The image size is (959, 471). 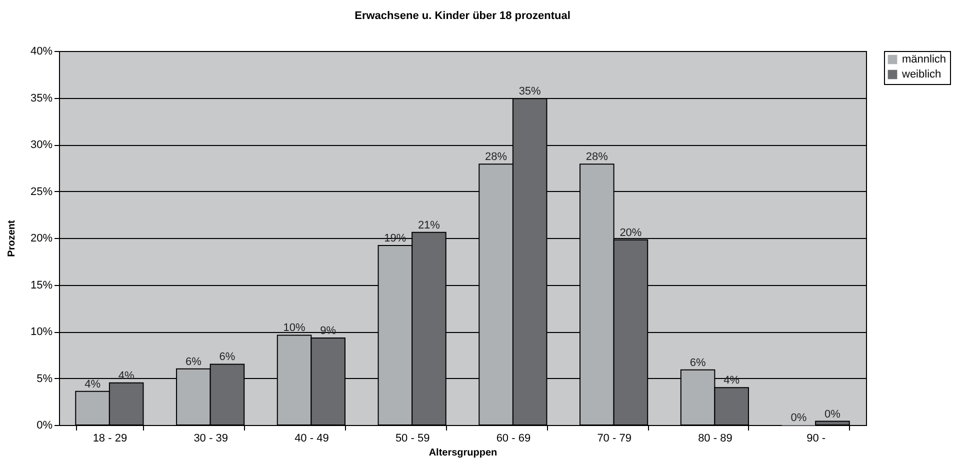 I want to click on y-tick-label: 40%, so click(x=41, y=52).